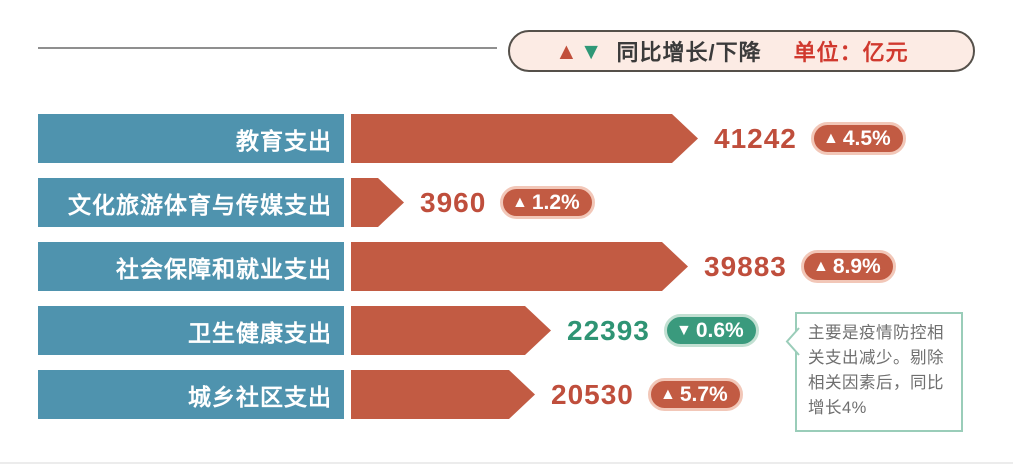  I want to click on change-badge: ▲ 5.7%, so click(695, 394).